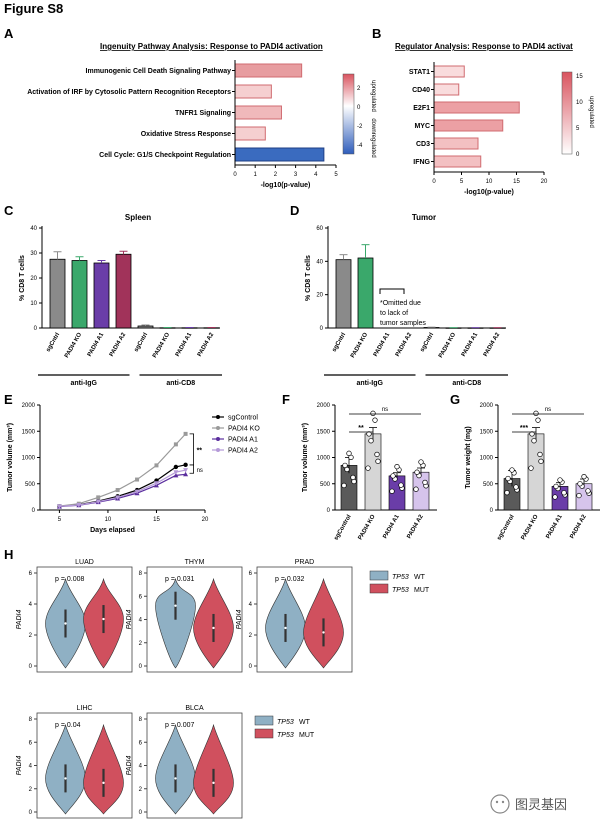 Image resolution: width=600 pixels, height=829 pixels. What do you see at coordinates (138, 217) in the screenshot?
I see `panel-c-title: Spleen` at bounding box center [138, 217].